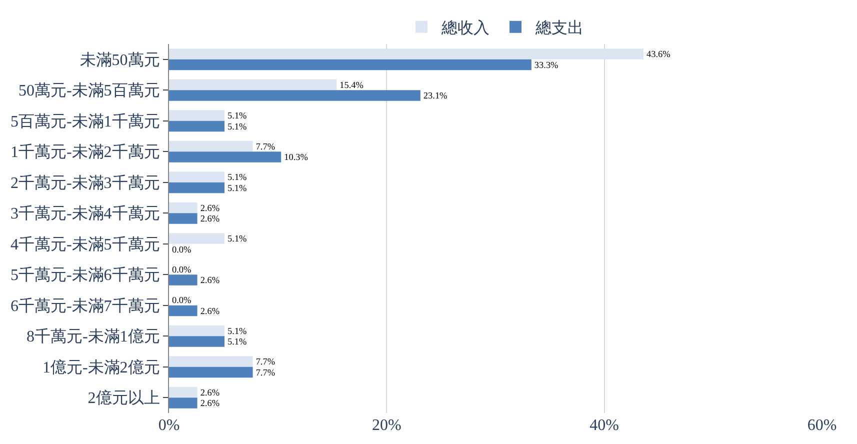 The height and width of the screenshot is (444, 857). What do you see at coordinates (658, 54) in the screenshot?
I see `data-label: 43.6%` at bounding box center [658, 54].